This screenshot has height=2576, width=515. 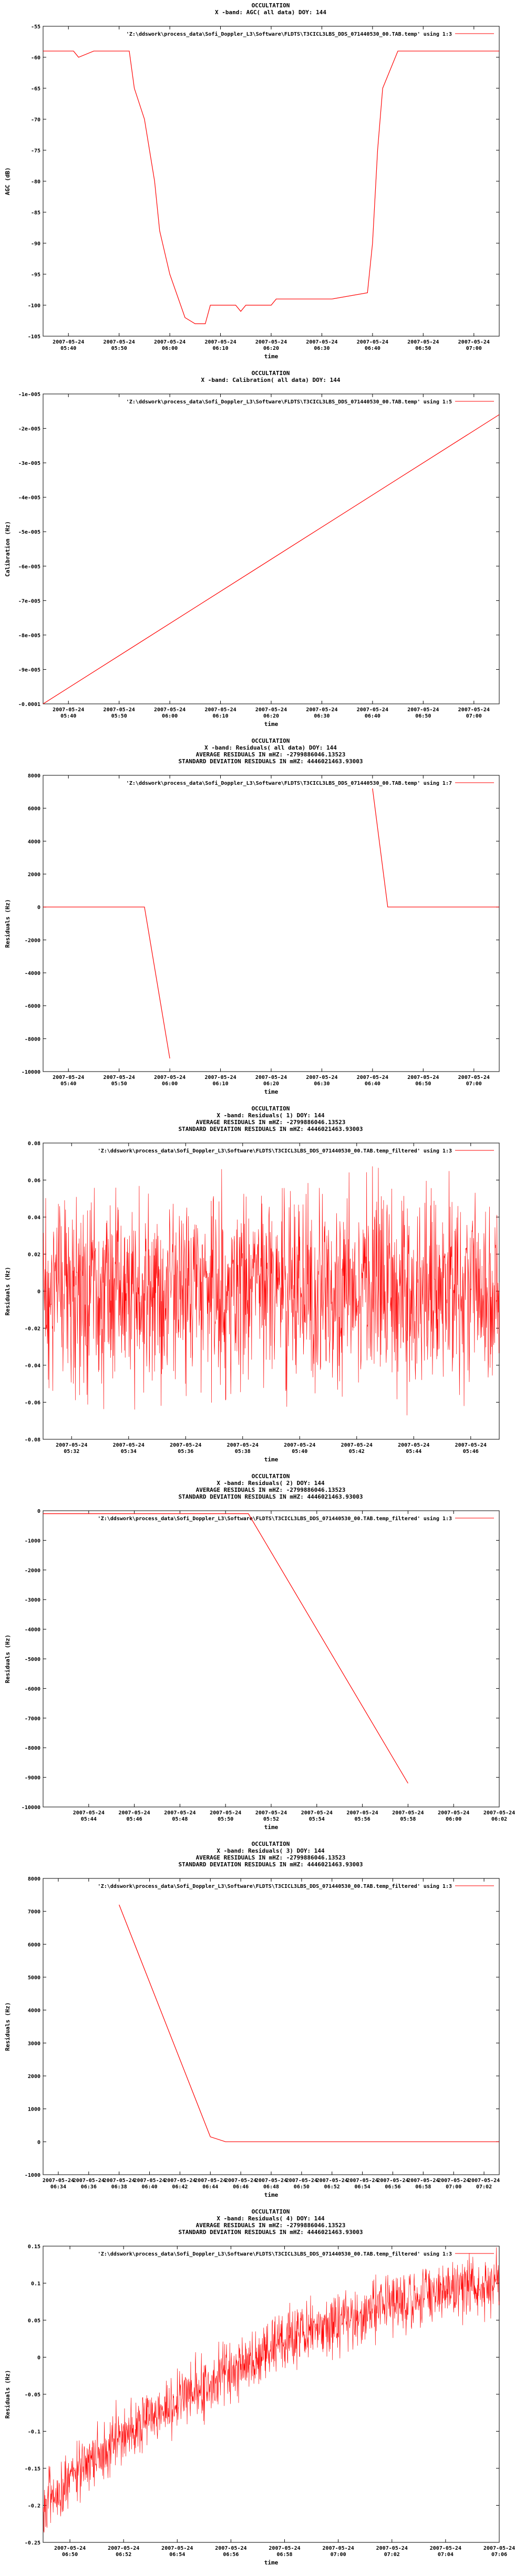 What do you see at coordinates (435, 848) in the screenshot?
I see `series-line` at bounding box center [435, 848].